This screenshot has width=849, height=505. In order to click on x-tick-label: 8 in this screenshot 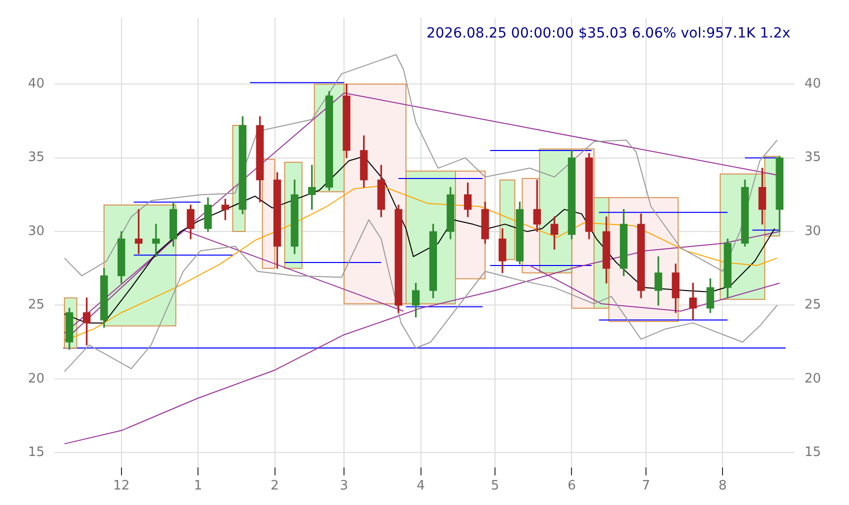, I will do `click(722, 486)`.